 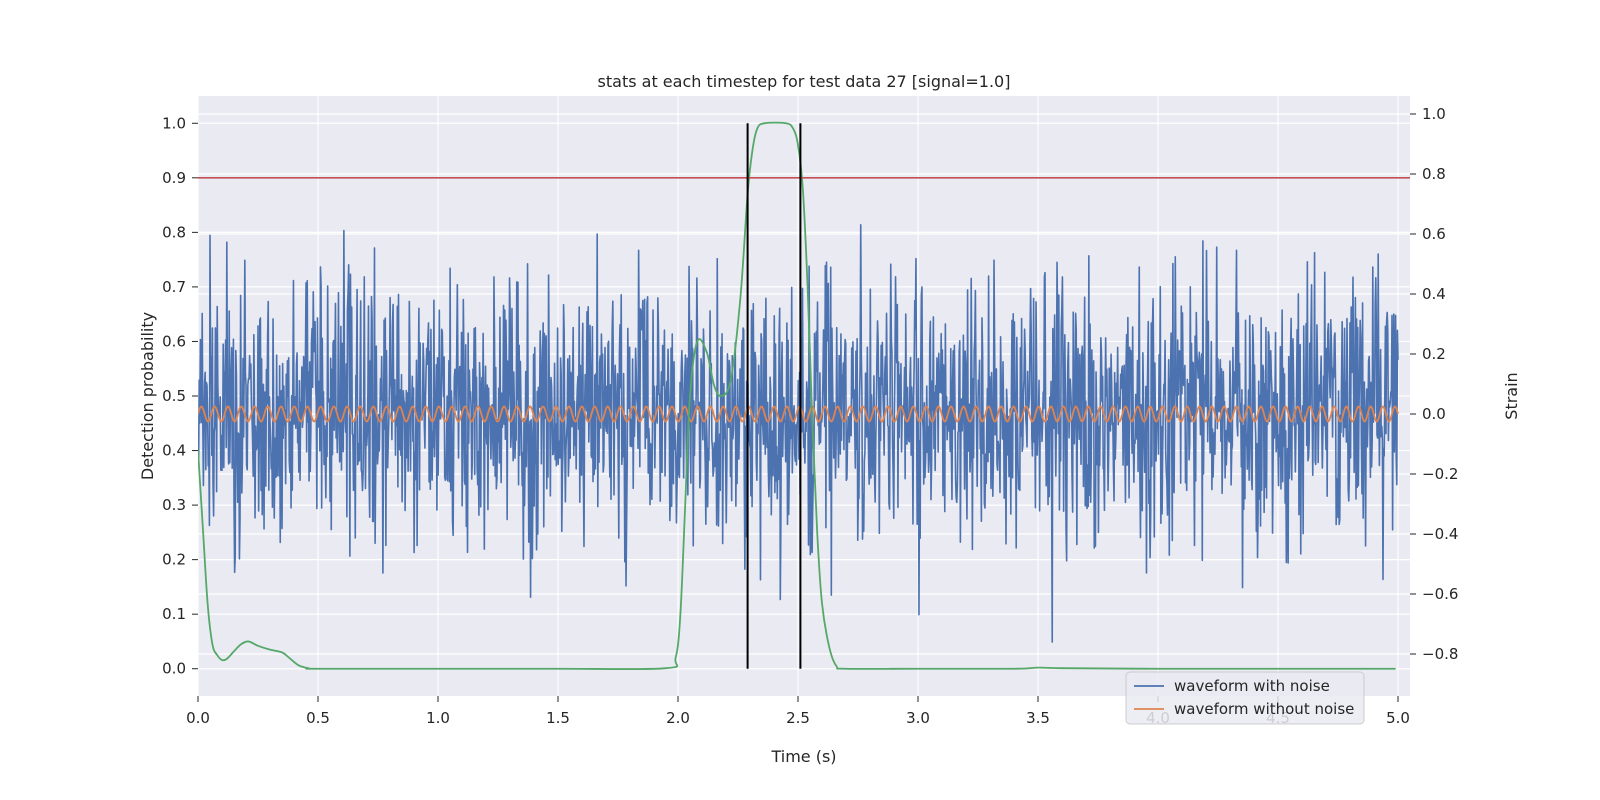 I want to click on x-tick-label-1: 0.5, so click(x=318, y=718).